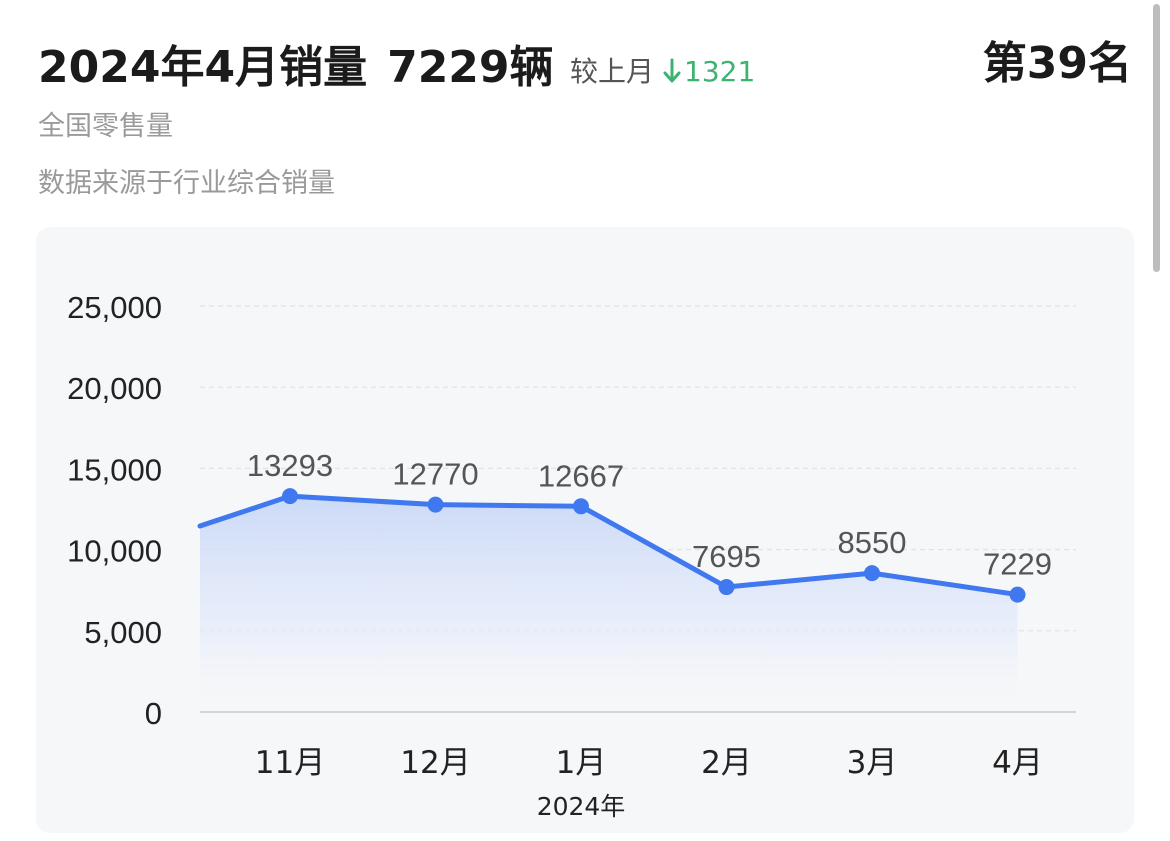 The height and width of the screenshot is (841, 1170). I want to click on x-tick-label: 1月, so click(581, 763).